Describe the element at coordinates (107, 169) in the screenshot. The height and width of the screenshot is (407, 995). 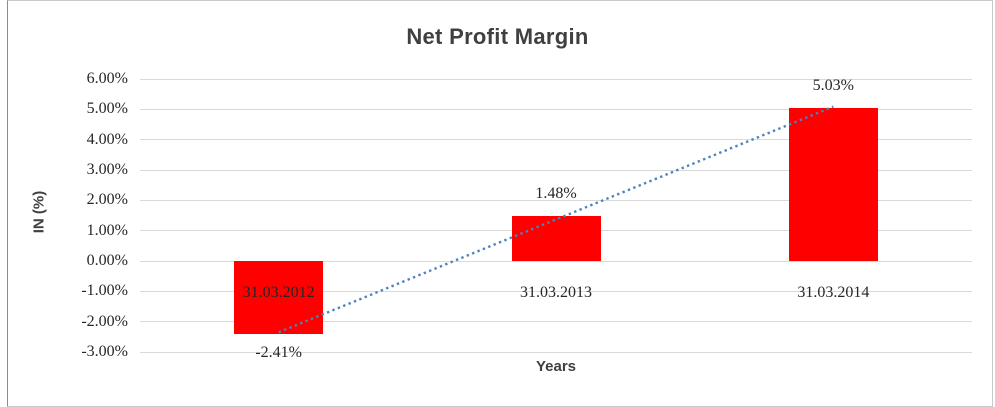
I see `y-tick-label: 3.00%` at that location.